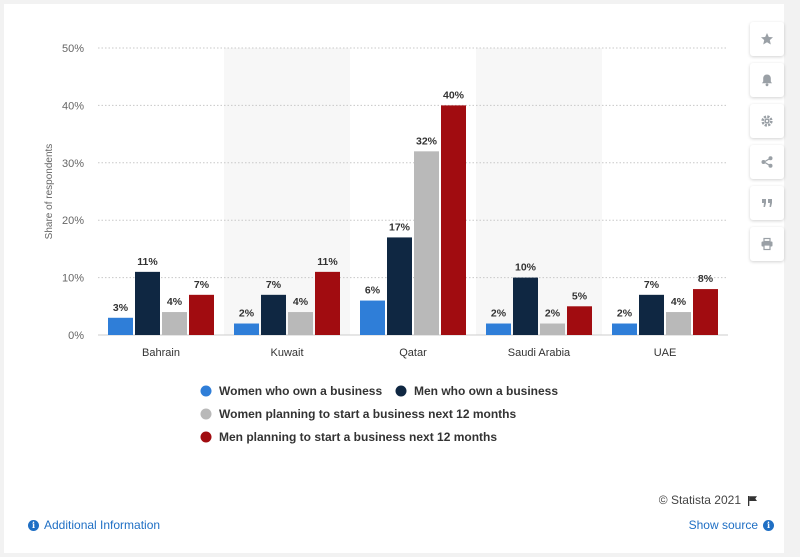 This screenshot has height=557, width=800. I want to click on y-tick-label: 40%, so click(73, 106).